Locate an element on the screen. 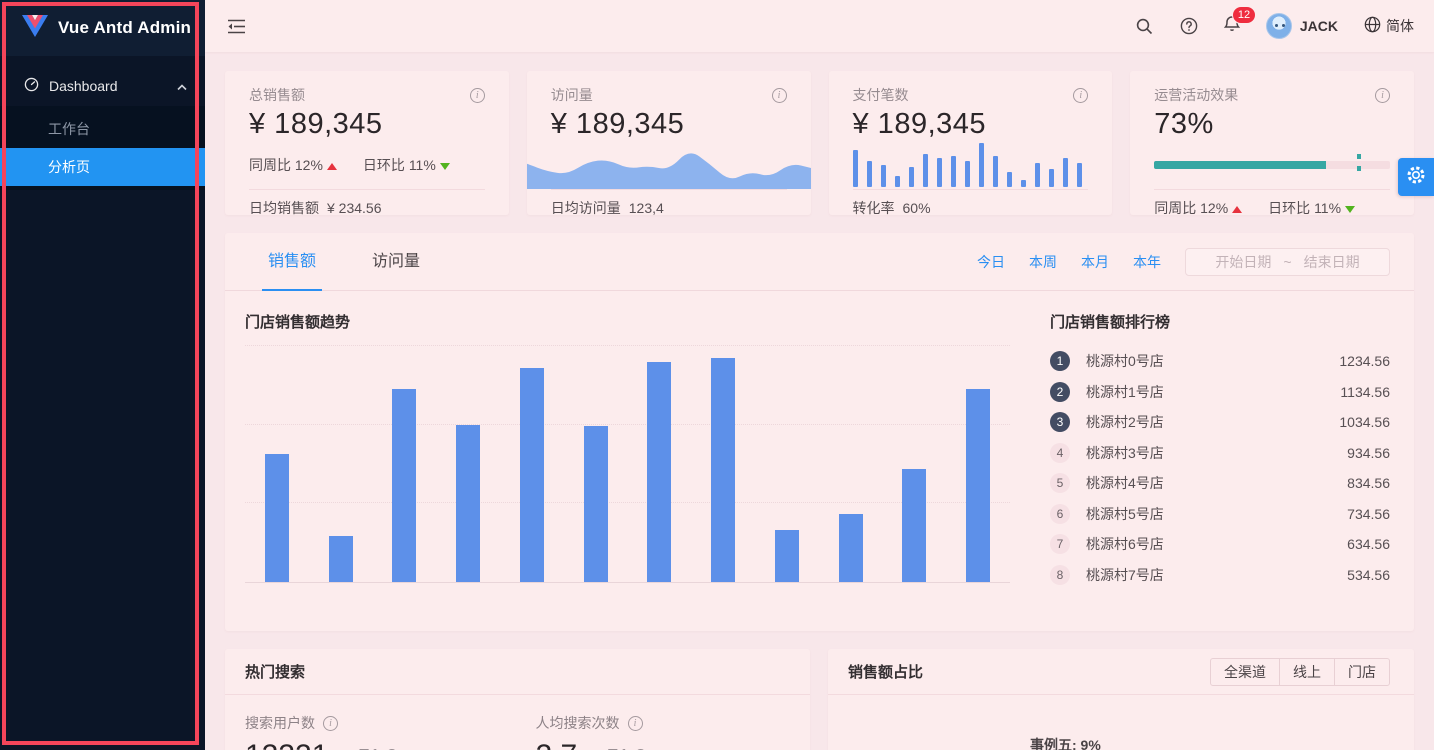 This screenshot has width=1434, height=750. language-selector: 简体 is located at coordinates (1389, 26).